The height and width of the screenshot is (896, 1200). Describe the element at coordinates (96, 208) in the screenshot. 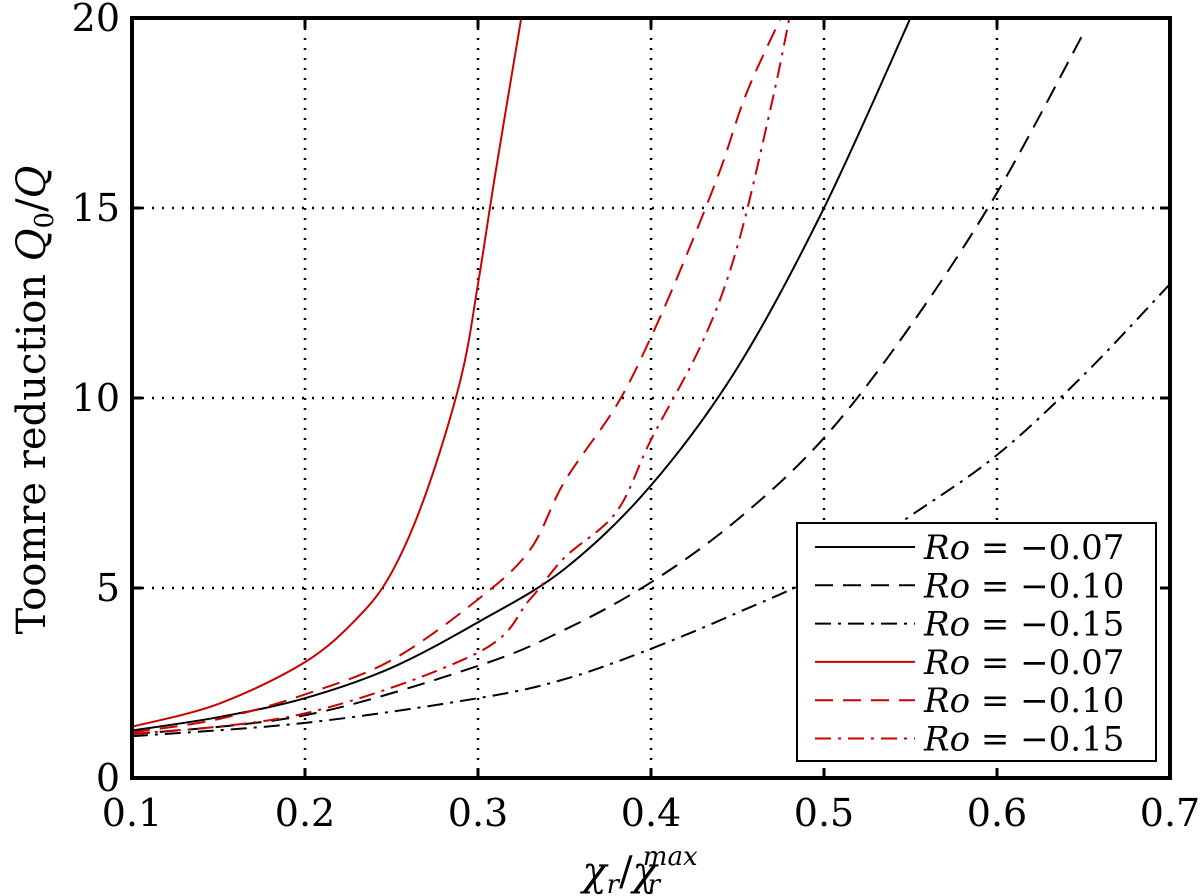

I see `y-tick-label: 15` at that location.